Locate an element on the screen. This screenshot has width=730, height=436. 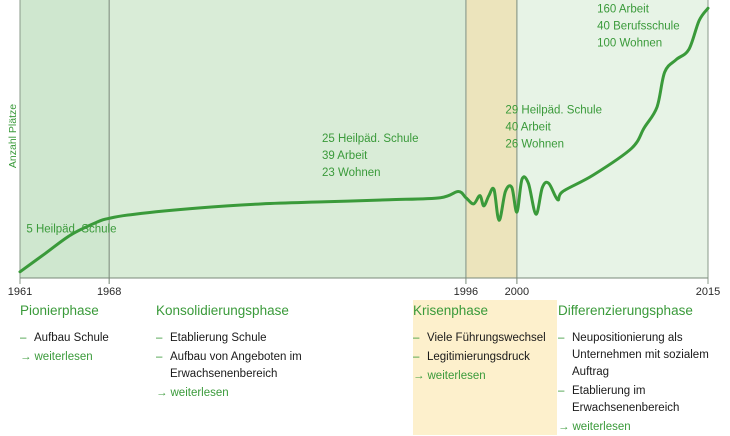
annotation-line: 40 Arbeit is located at coordinates (528, 127).